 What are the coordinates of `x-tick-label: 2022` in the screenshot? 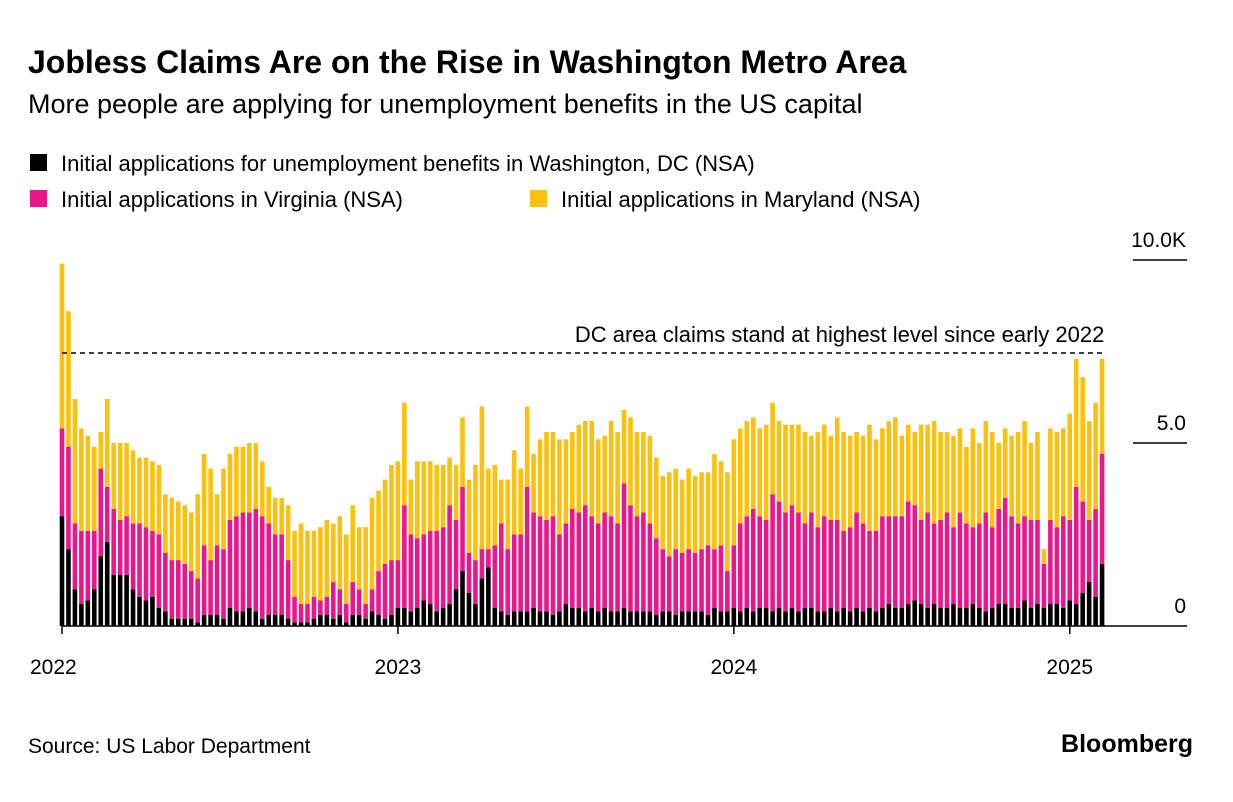 It's located at (53, 667).